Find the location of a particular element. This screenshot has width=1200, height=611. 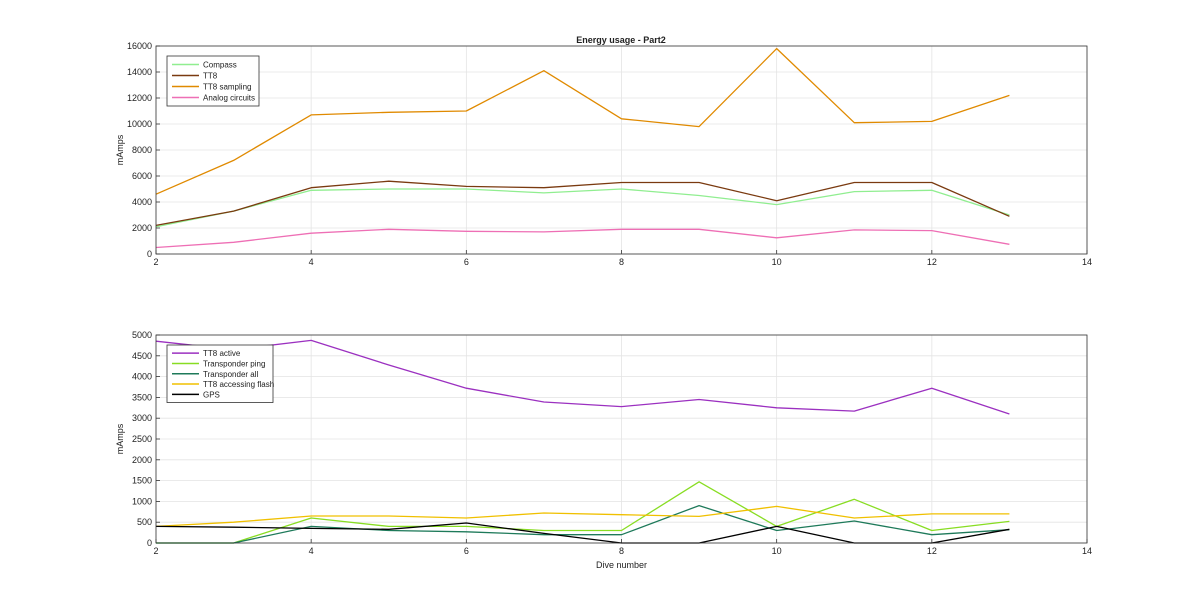

y-tick-label: 6000 is located at coordinates (142, 176).